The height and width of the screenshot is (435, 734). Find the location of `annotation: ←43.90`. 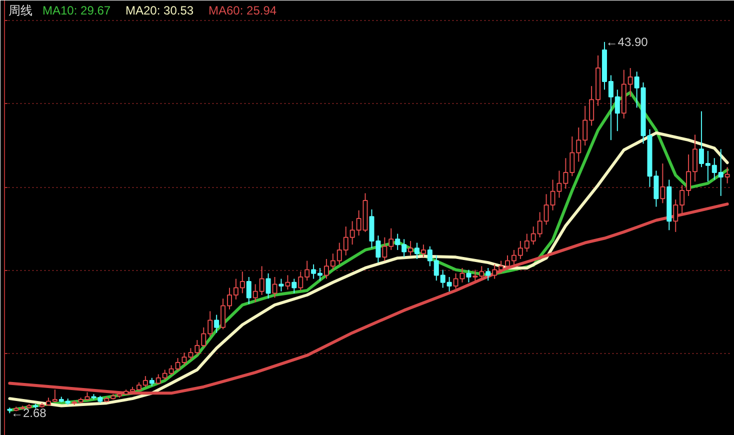

annotation: ←43.90 is located at coordinates (627, 41).